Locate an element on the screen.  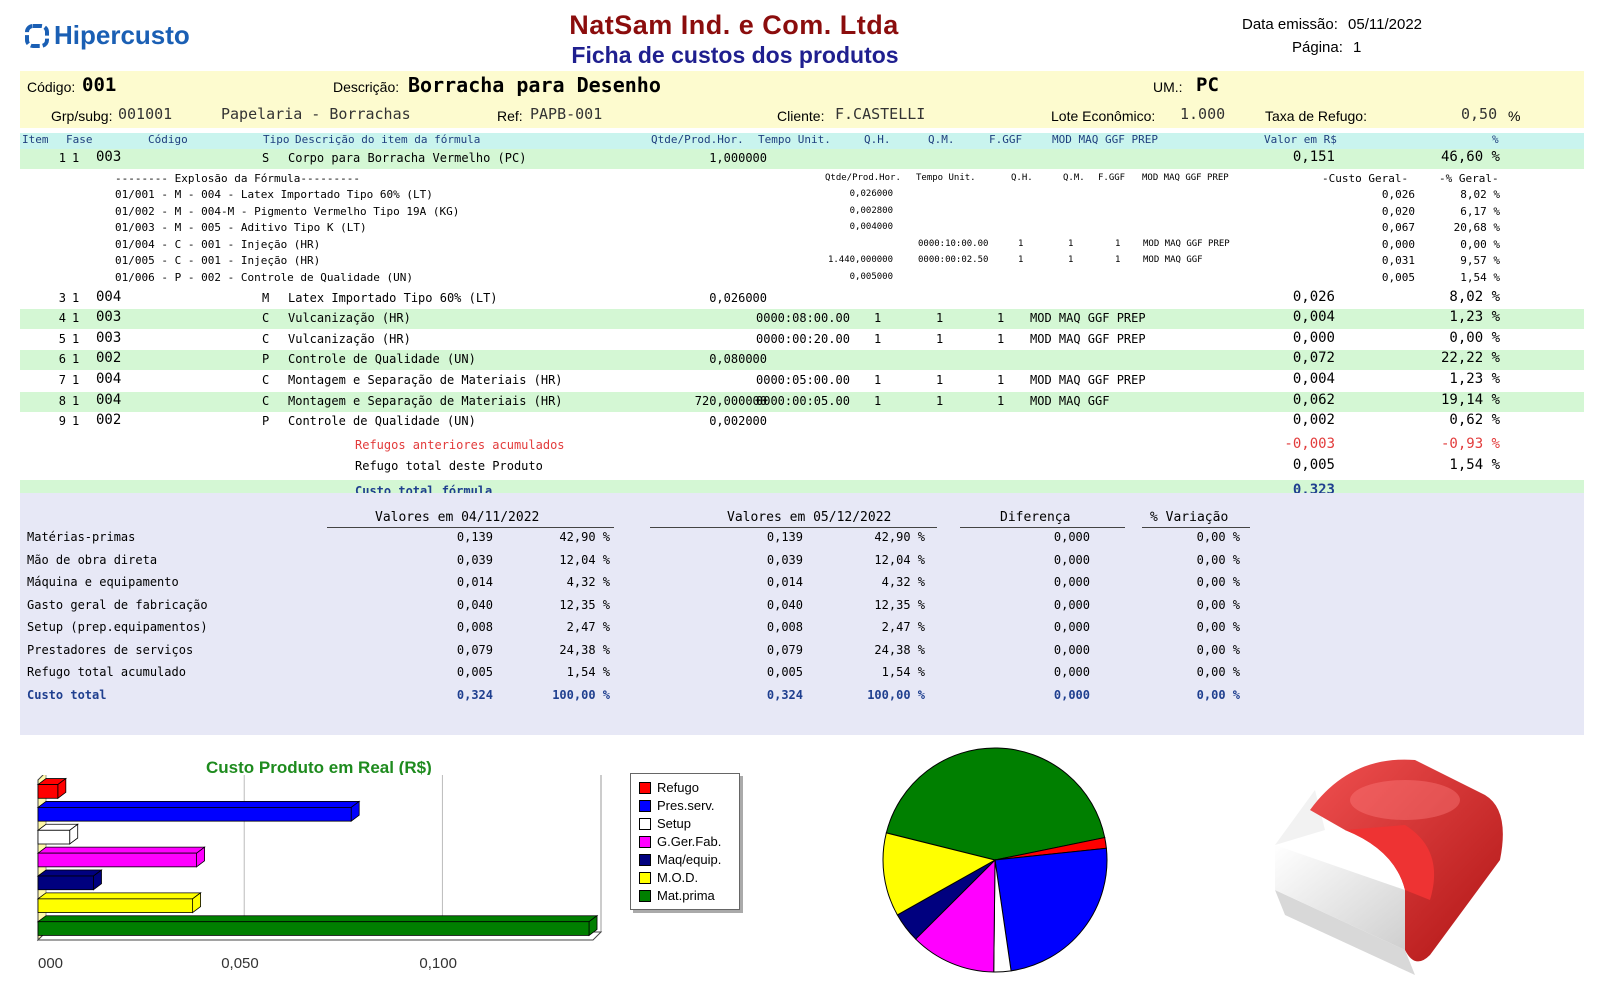
summary-row-pct-2: 24,38 % is located at coordinates (899, 649).